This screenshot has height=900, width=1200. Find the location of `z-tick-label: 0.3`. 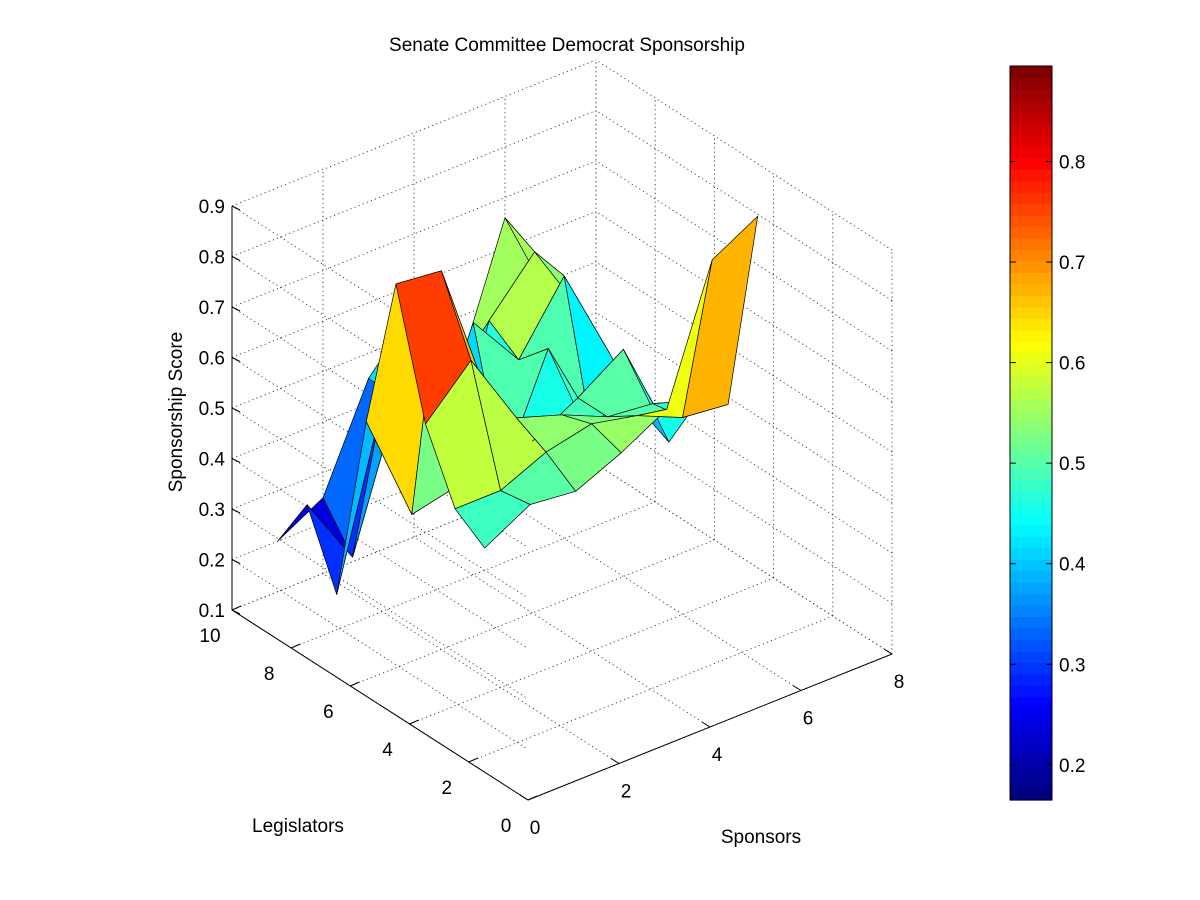

z-tick-label: 0.3 is located at coordinates (212, 510).